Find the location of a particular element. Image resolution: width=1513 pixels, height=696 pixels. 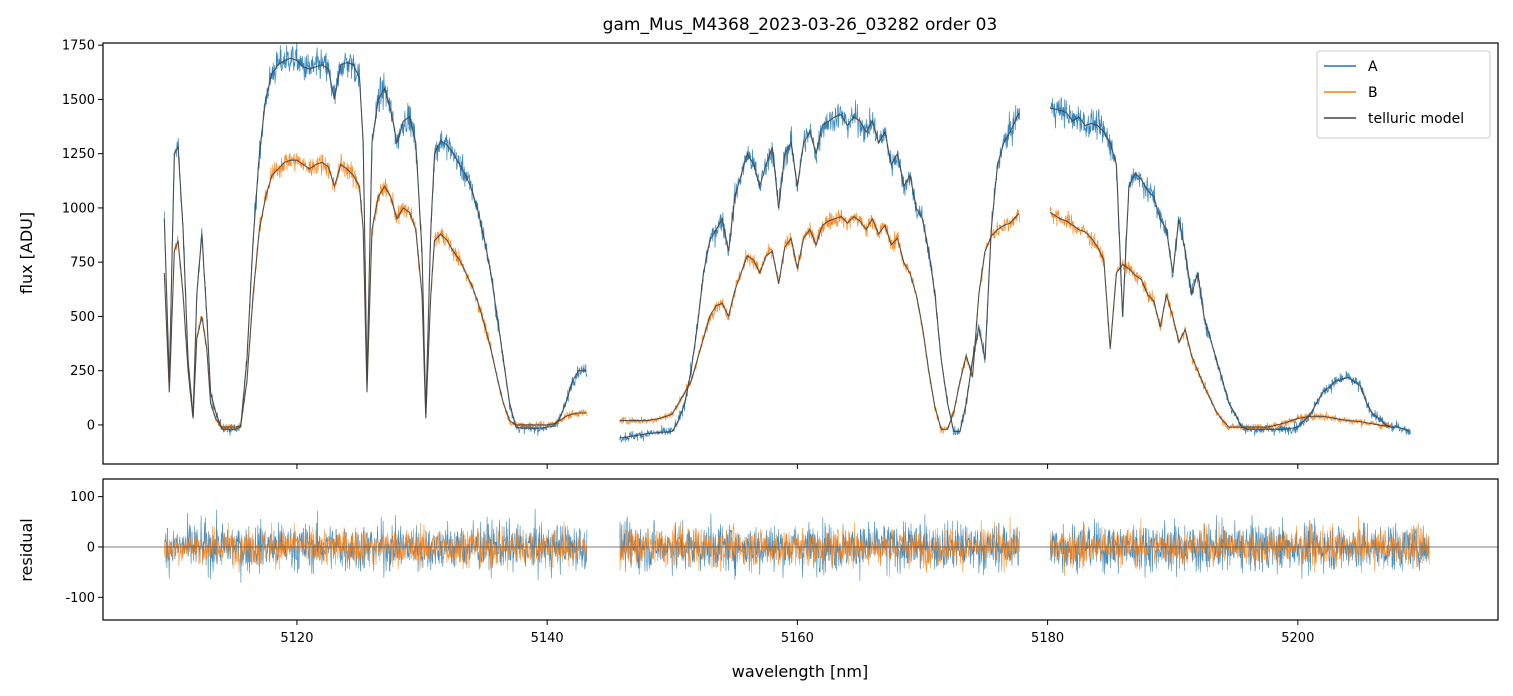

x-axis-label: wavelength [nm] is located at coordinates (800, 671).